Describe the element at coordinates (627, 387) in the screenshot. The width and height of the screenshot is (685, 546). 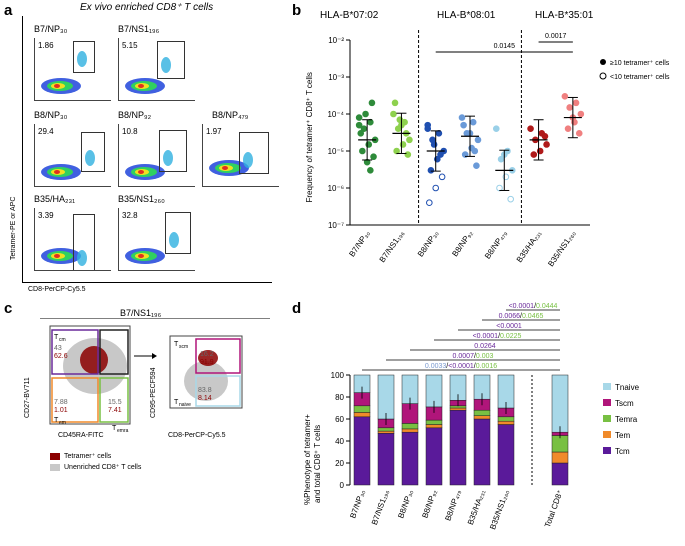
I see `d-legend-text: Tnaive` at that location.